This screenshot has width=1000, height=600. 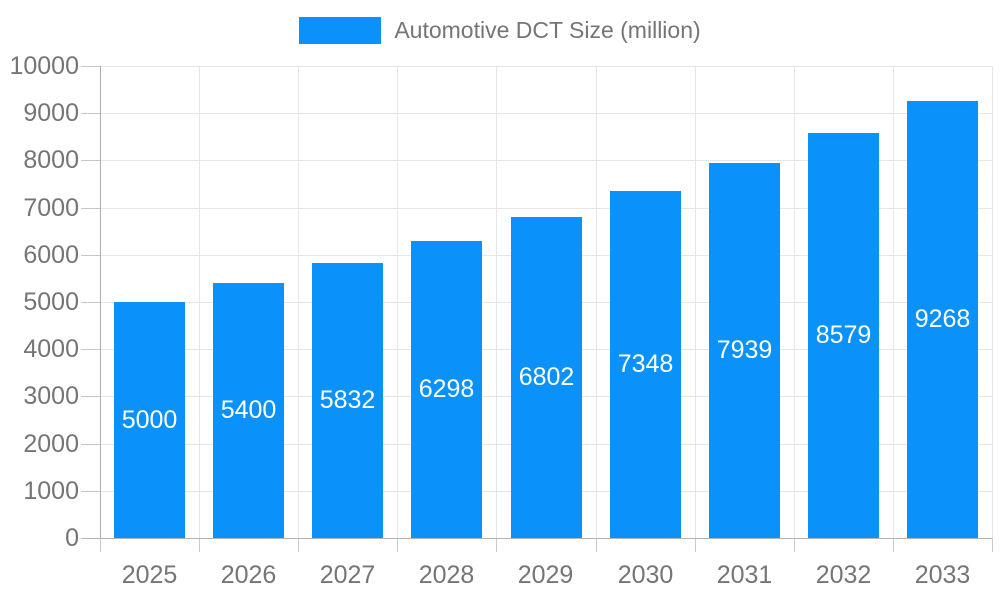 What do you see at coordinates (51, 255) in the screenshot?
I see `y-axis-label: 6000` at bounding box center [51, 255].